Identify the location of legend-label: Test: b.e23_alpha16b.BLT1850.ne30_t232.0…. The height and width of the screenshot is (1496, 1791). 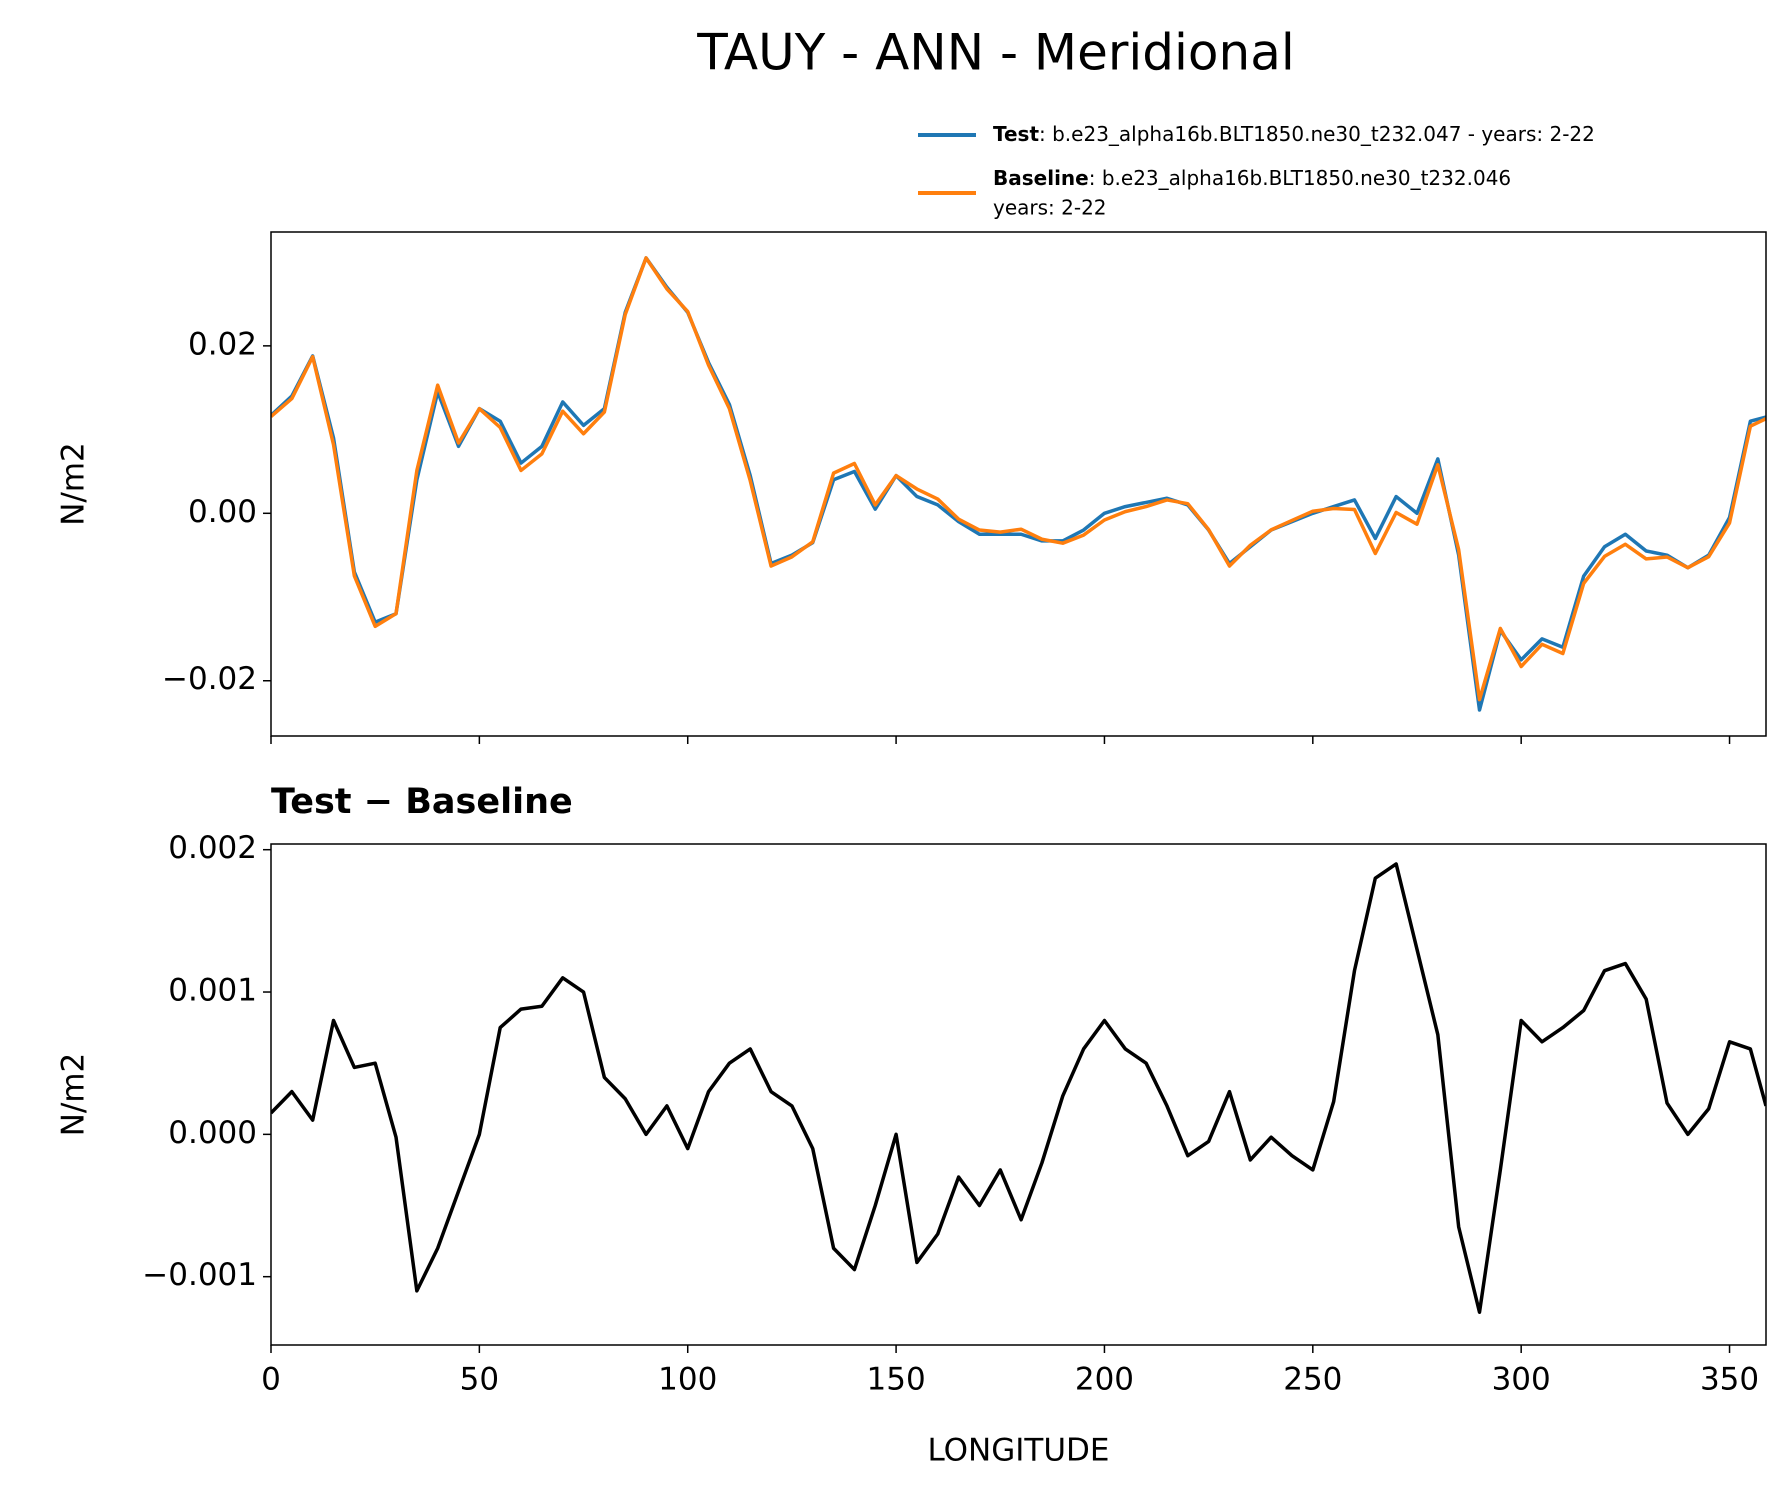
(1294, 134).